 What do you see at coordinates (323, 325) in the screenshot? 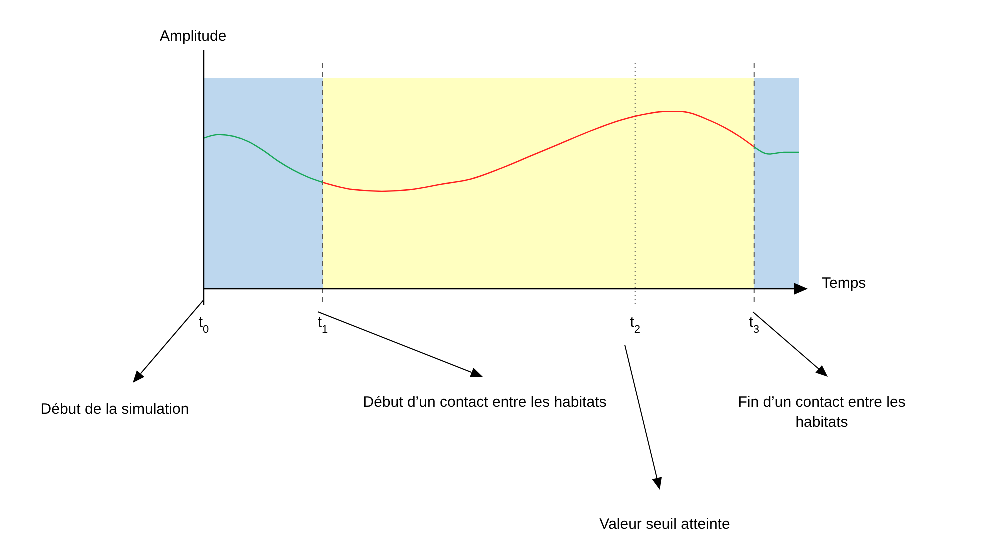
I see `x-tick-label: t$_{1}$` at bounding box center [323, 325].